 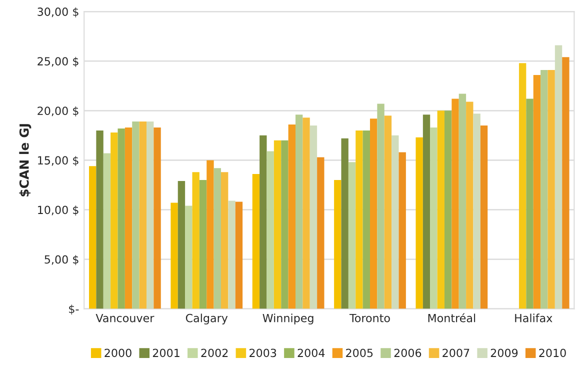 I want to click on x-tick-label: Winnipeg, so click(x=288, y=319).